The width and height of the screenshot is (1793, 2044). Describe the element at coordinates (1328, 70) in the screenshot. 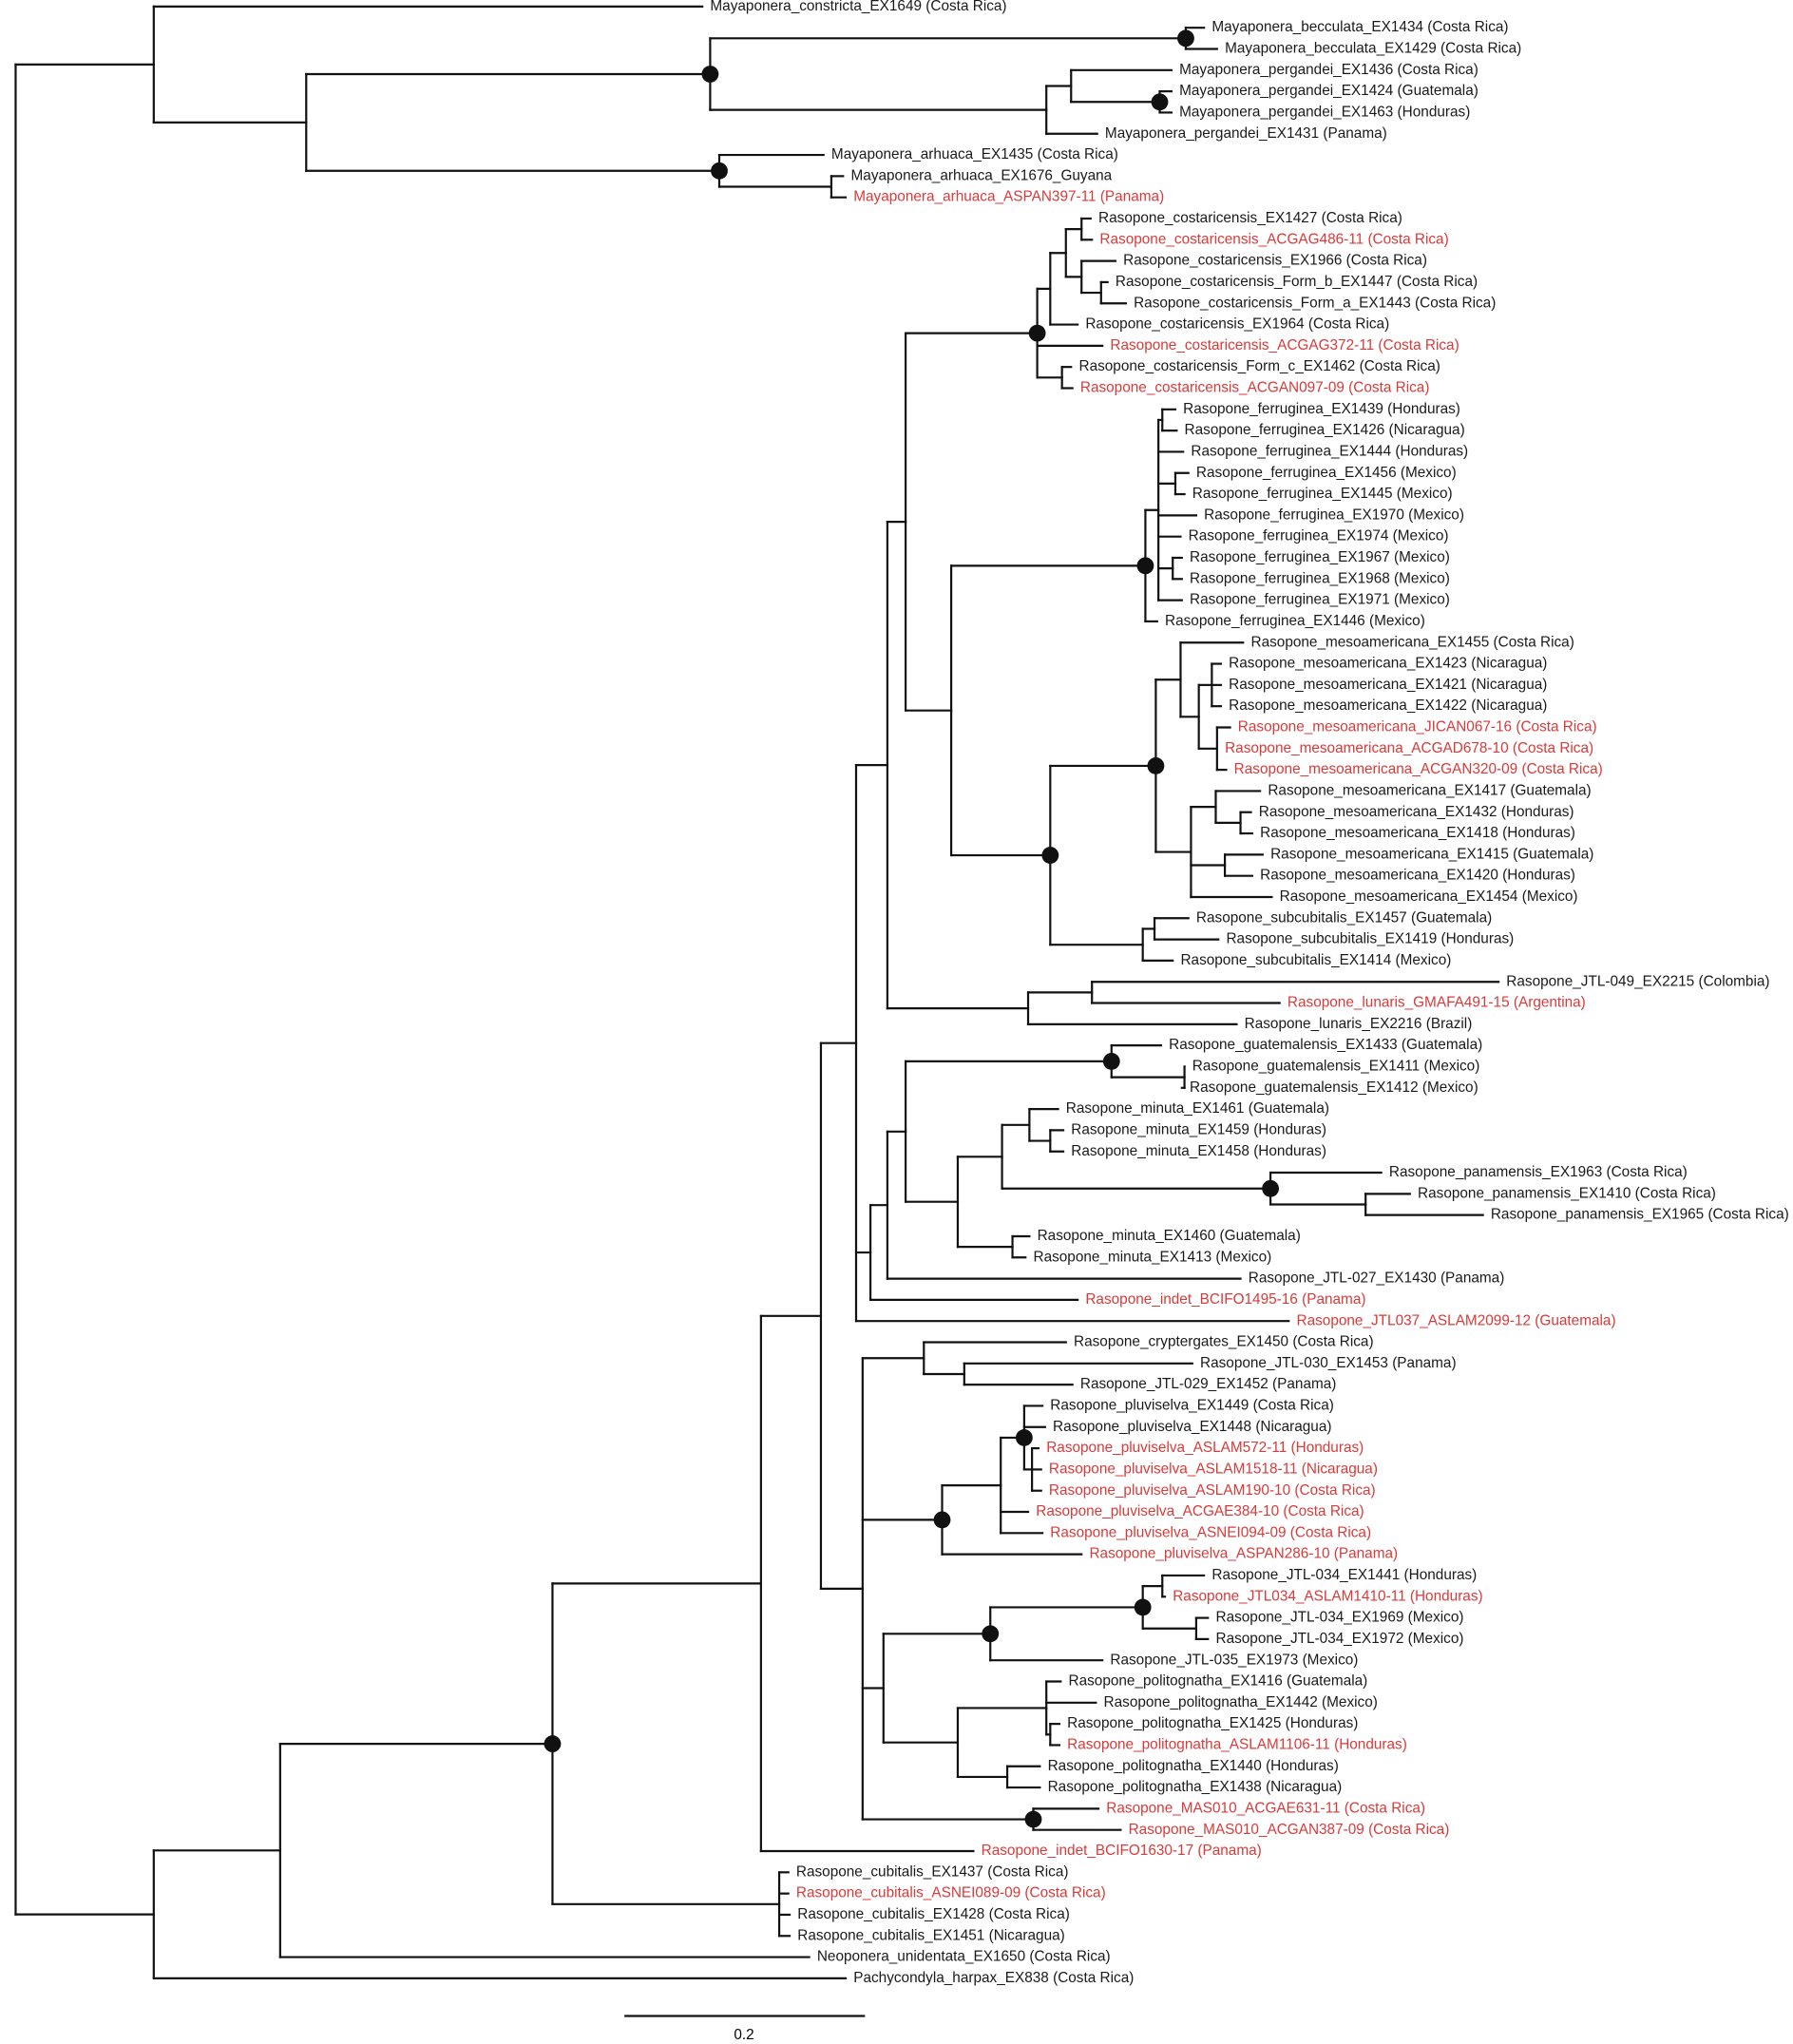

I see `tip-label: Mayaponera_pergandei_EX1436 (Costa Rica)` at that location.